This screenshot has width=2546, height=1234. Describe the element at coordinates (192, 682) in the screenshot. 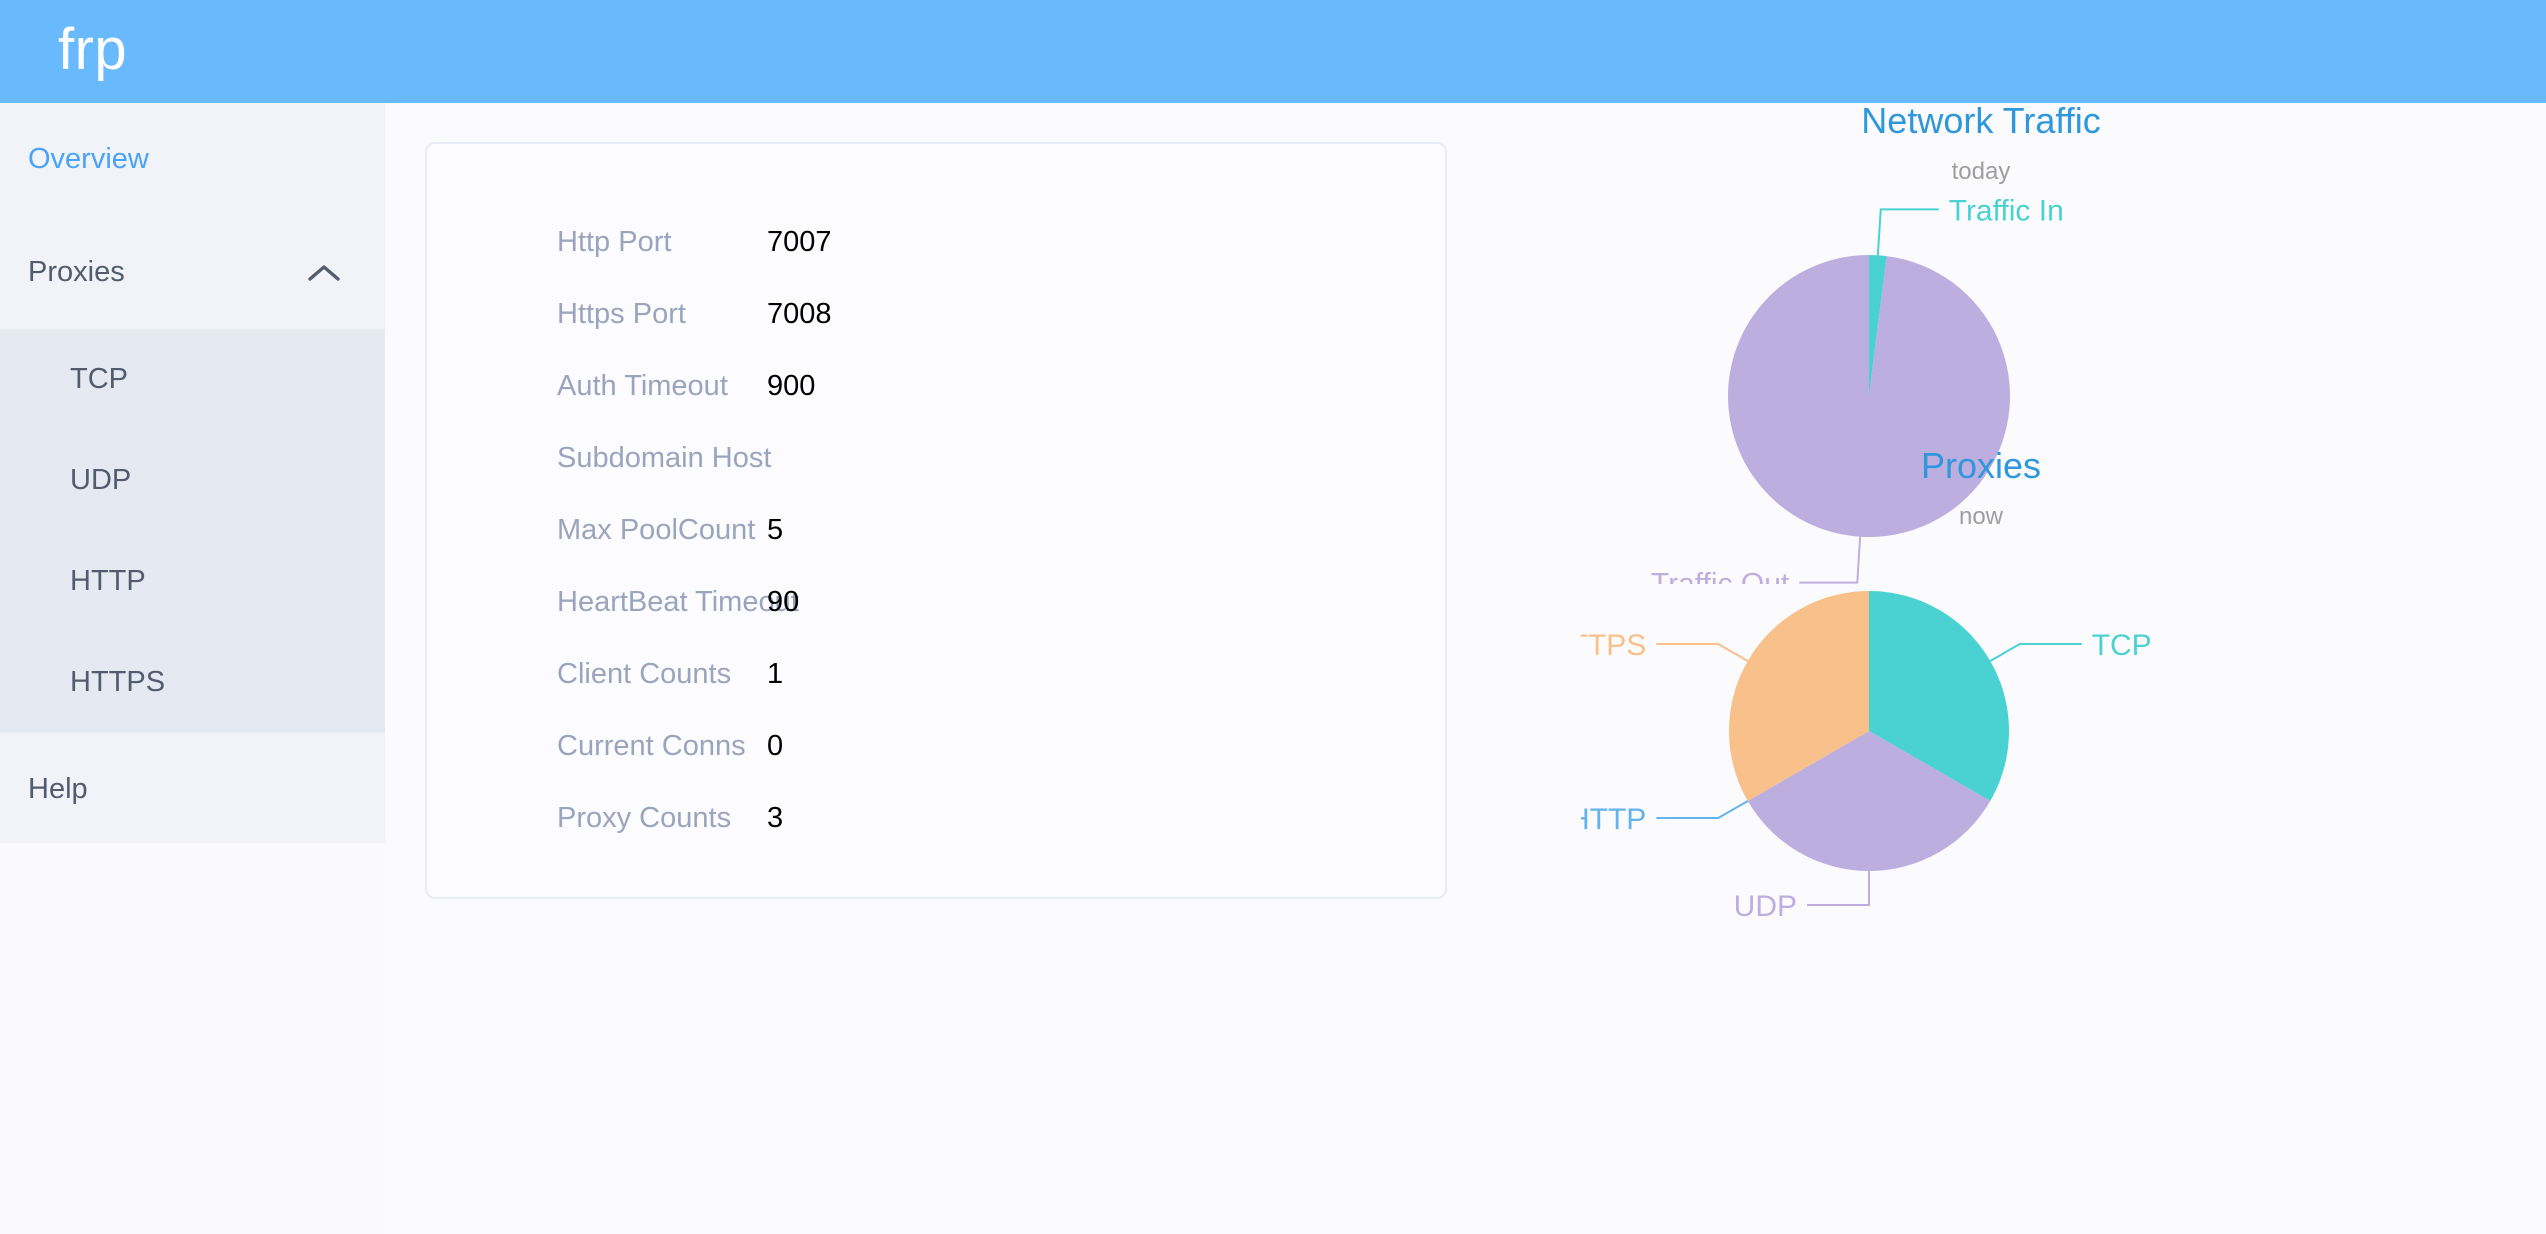

I see `sidebar-item-https: HTTPS` at that location.